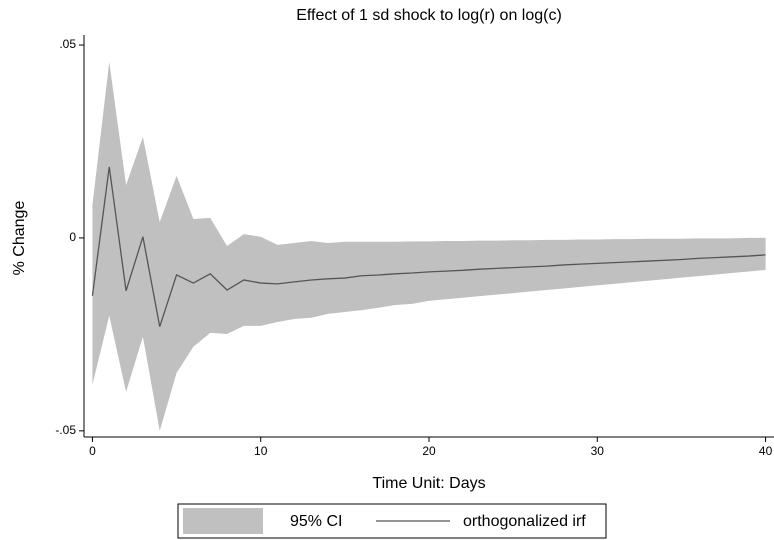  I want to click on x-axis-label: Time Unit: Days, so click(428, 483).